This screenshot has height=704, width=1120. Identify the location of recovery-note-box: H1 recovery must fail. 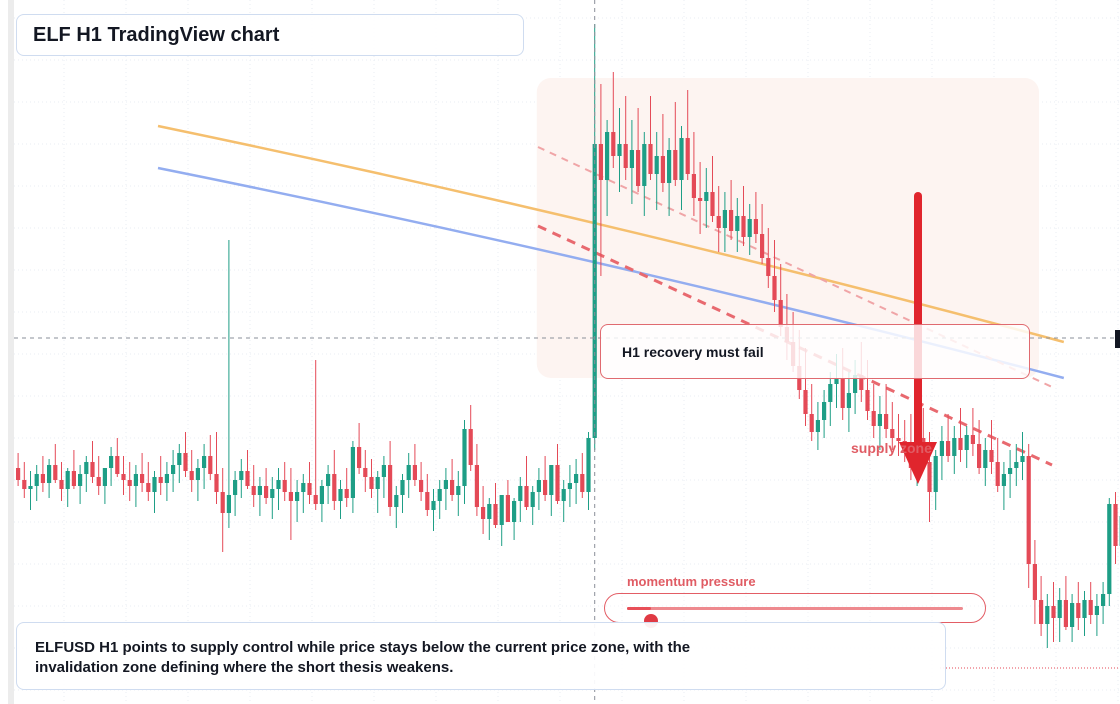
(815, 351).